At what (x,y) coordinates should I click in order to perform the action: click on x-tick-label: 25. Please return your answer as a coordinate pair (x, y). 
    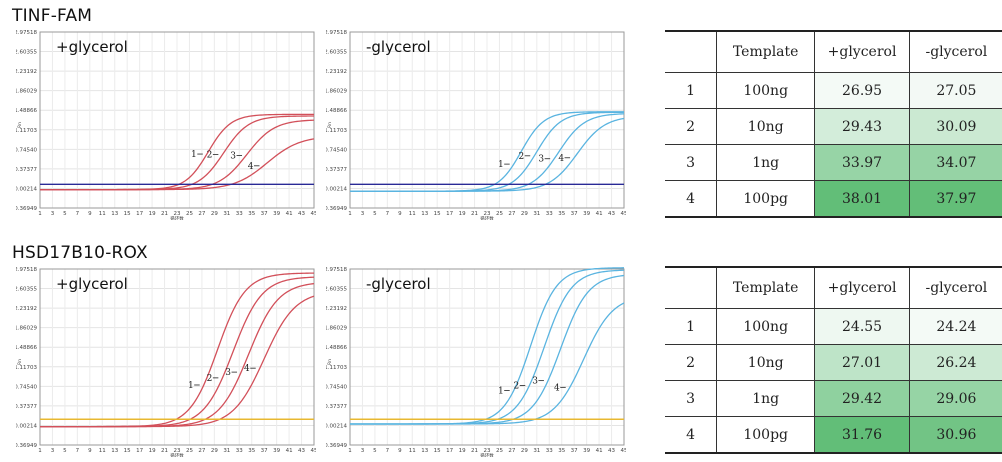
    Looking at the image, I should click on (499, 214).